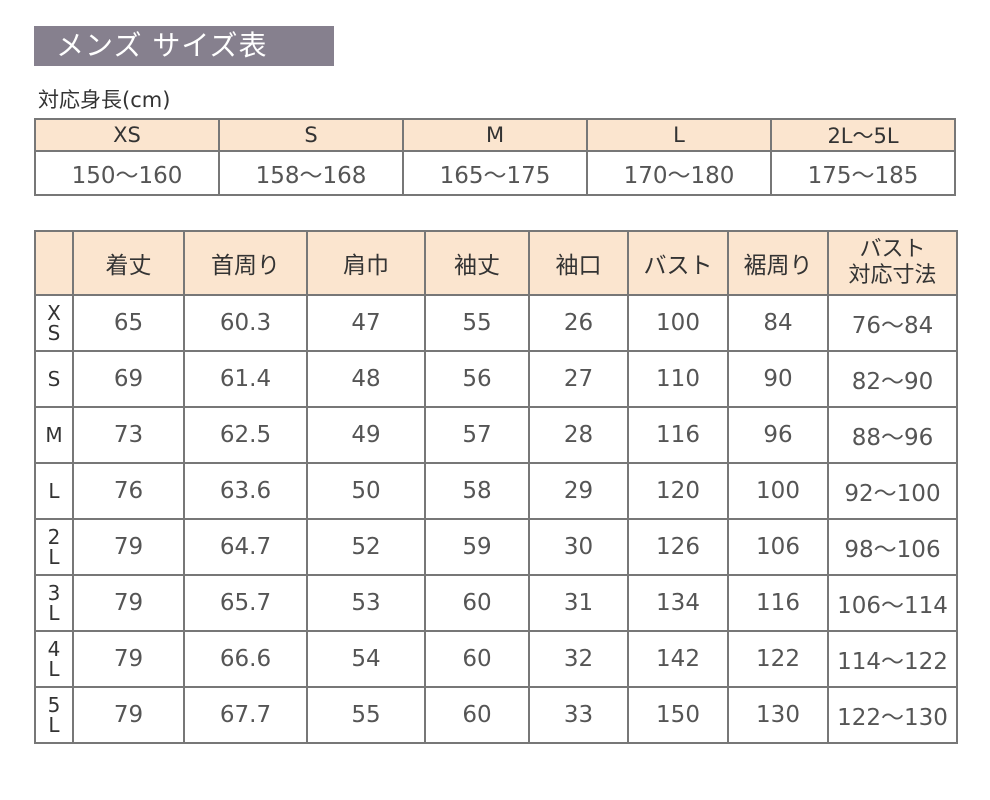 Image resolution: width=990 pixels, height=800 pixels. Describe the element at coordinates (892, 379) in the screenshot. I see `value-cell: 82～90` at that location.